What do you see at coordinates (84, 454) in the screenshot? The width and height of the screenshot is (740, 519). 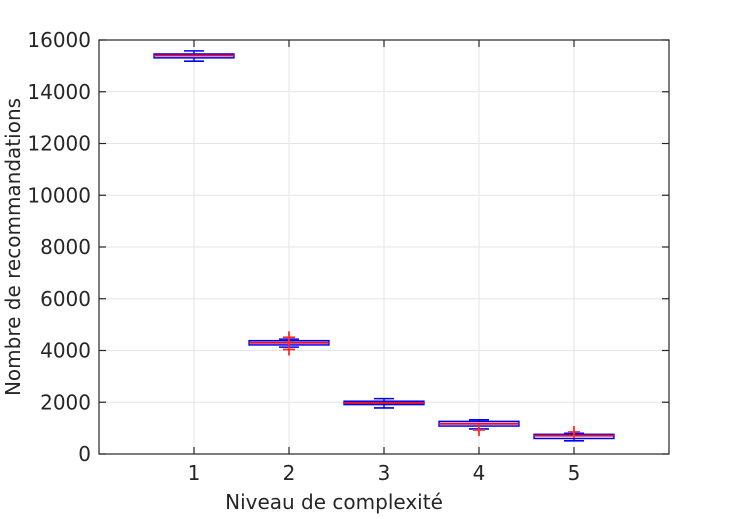 I see `y-tick-label: 0` at bounding box center [84, 454].